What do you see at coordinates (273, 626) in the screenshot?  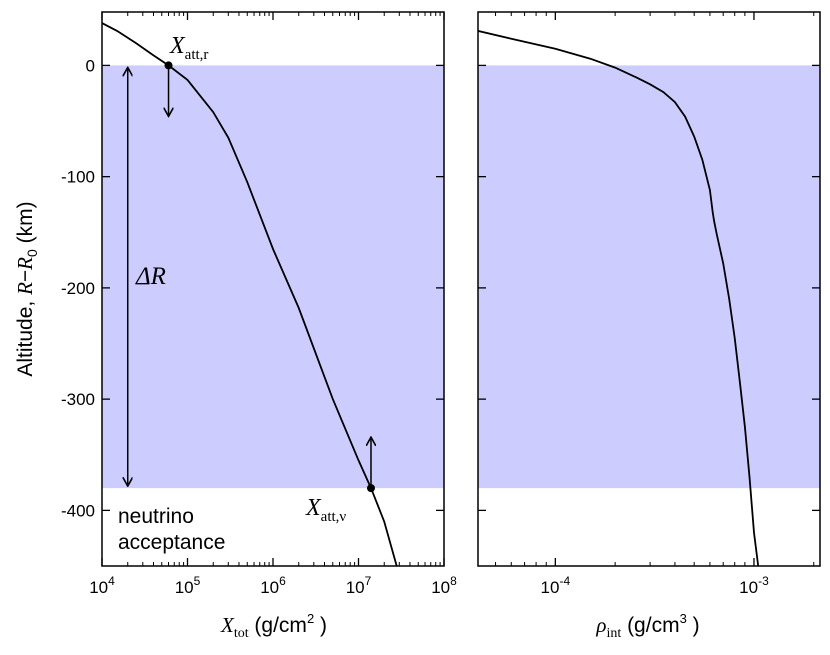 I see `x-axis-title-left: Xtot (g/cm2 )` at bounding box center [273, 626].